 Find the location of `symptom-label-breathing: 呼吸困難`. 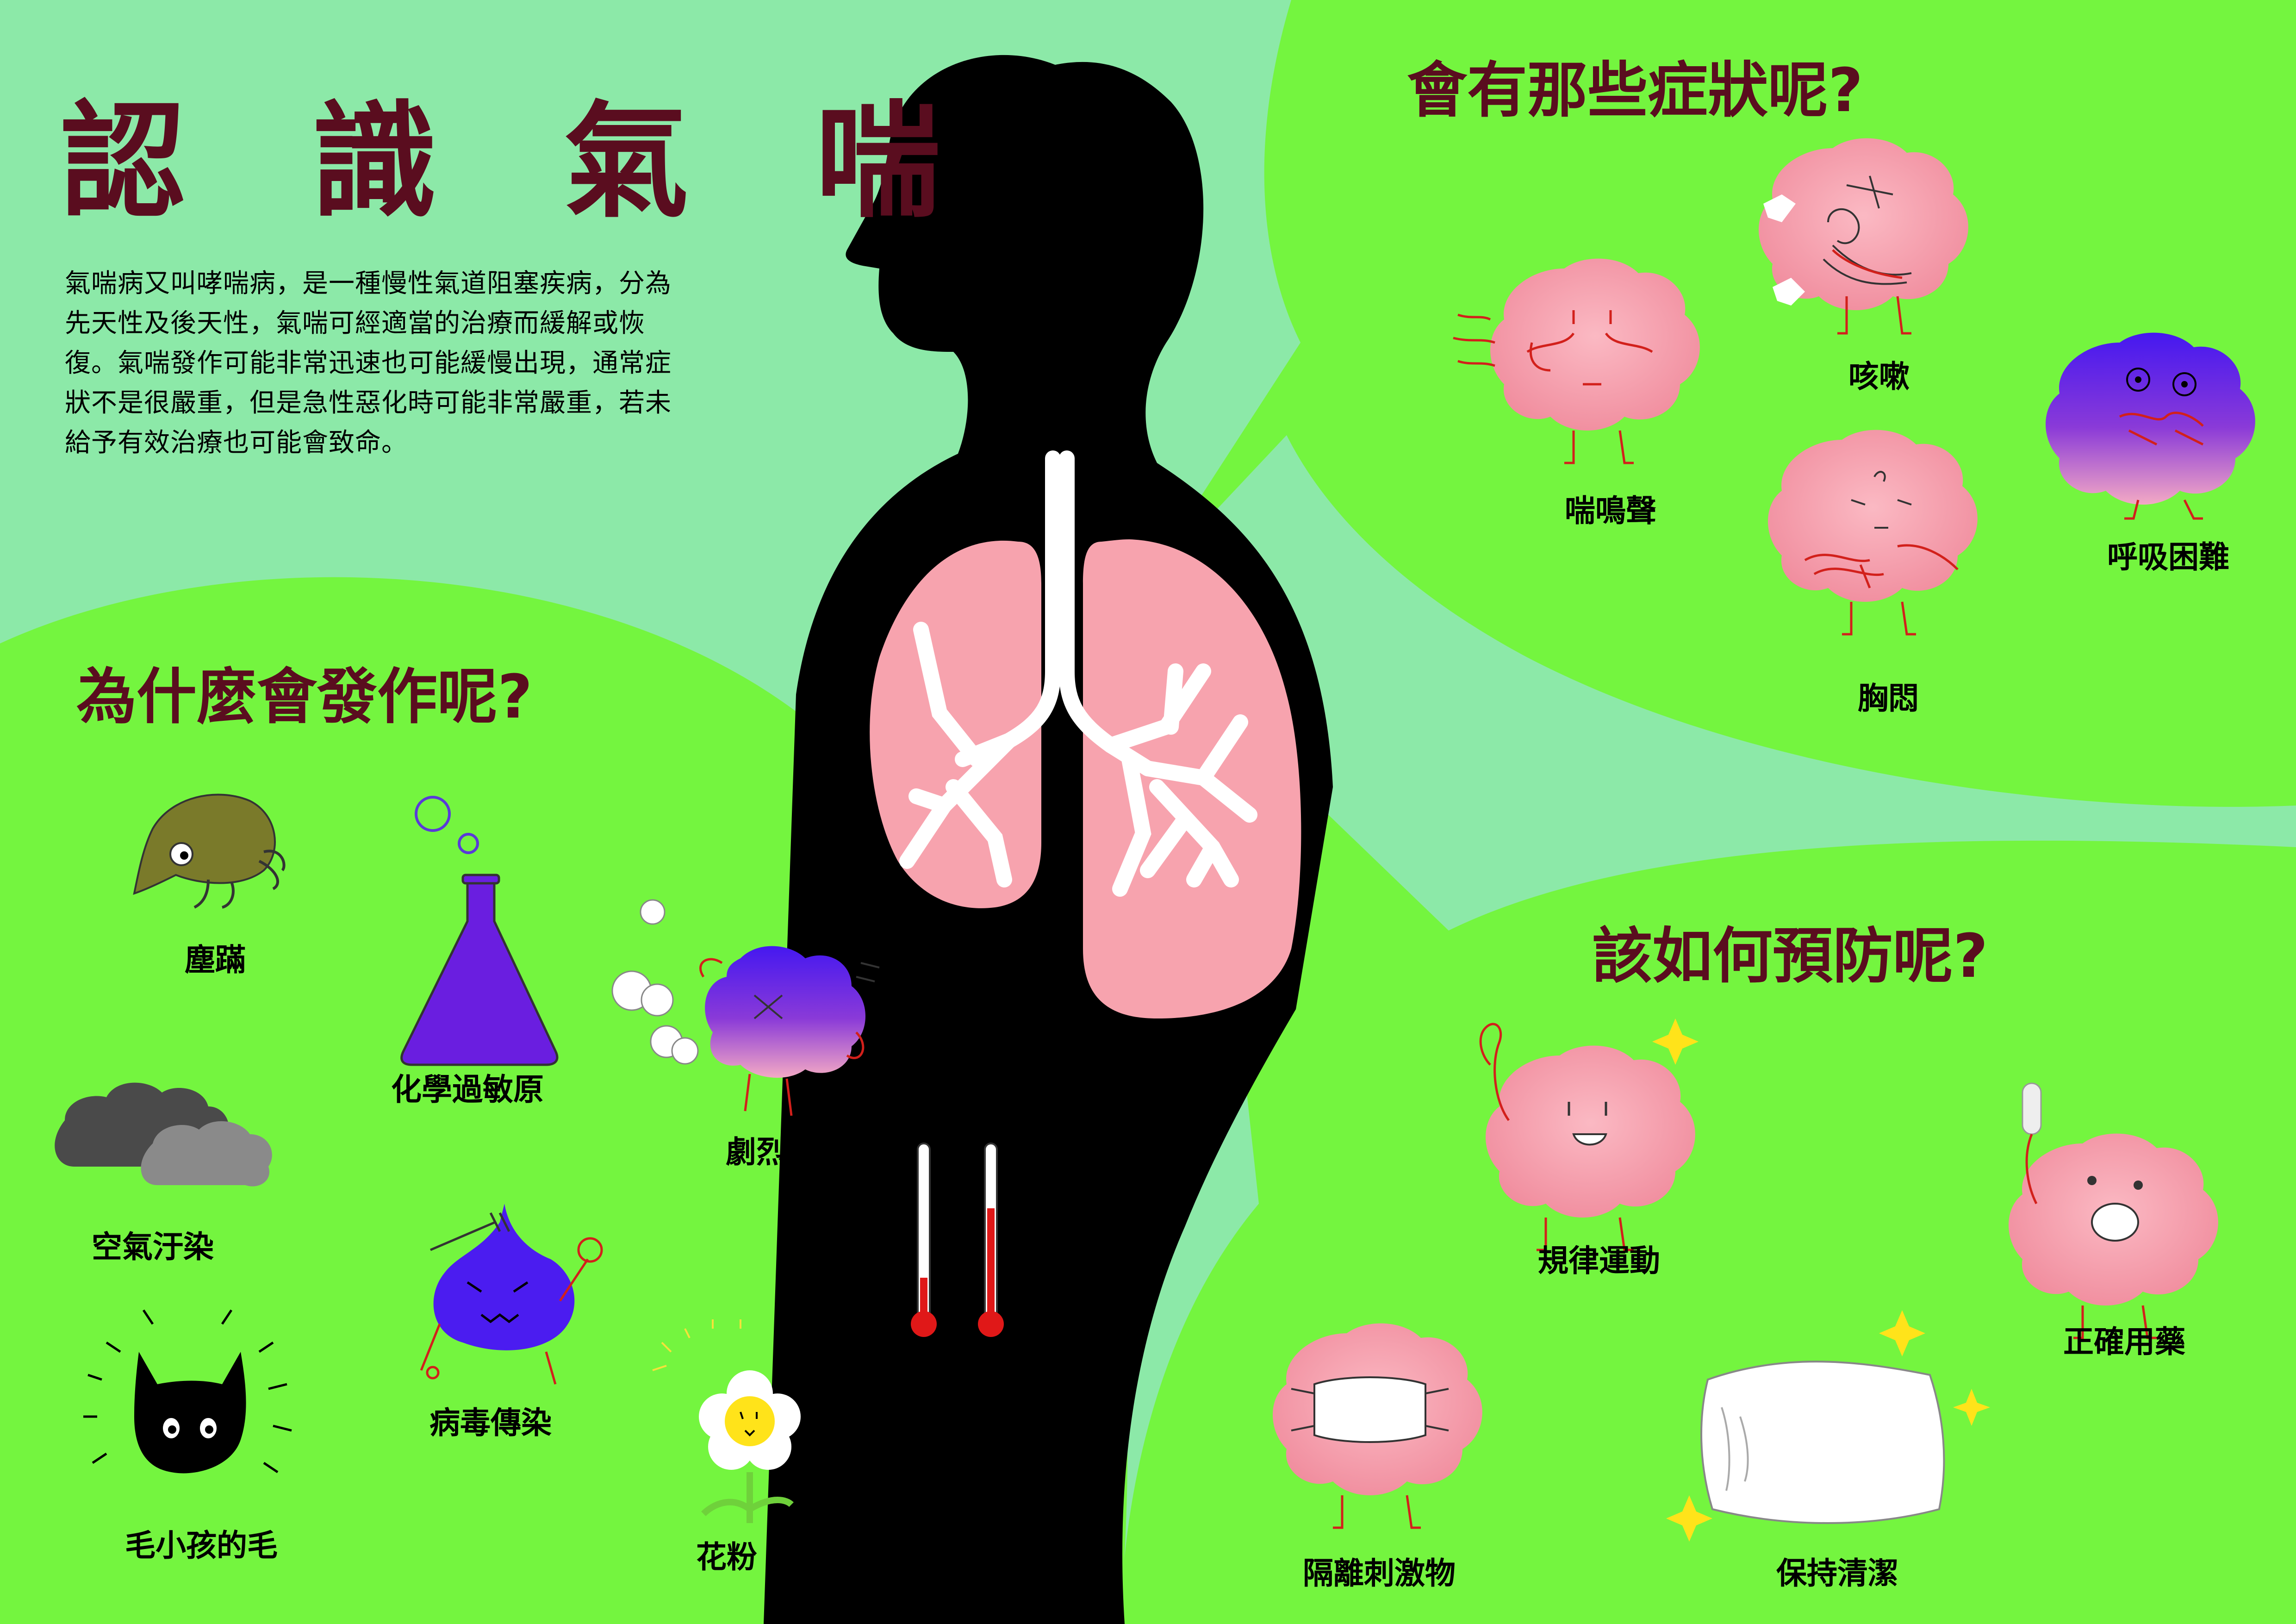

symptom-label-breathing: 呼吸困難 is located at coordinates (2168, 557).